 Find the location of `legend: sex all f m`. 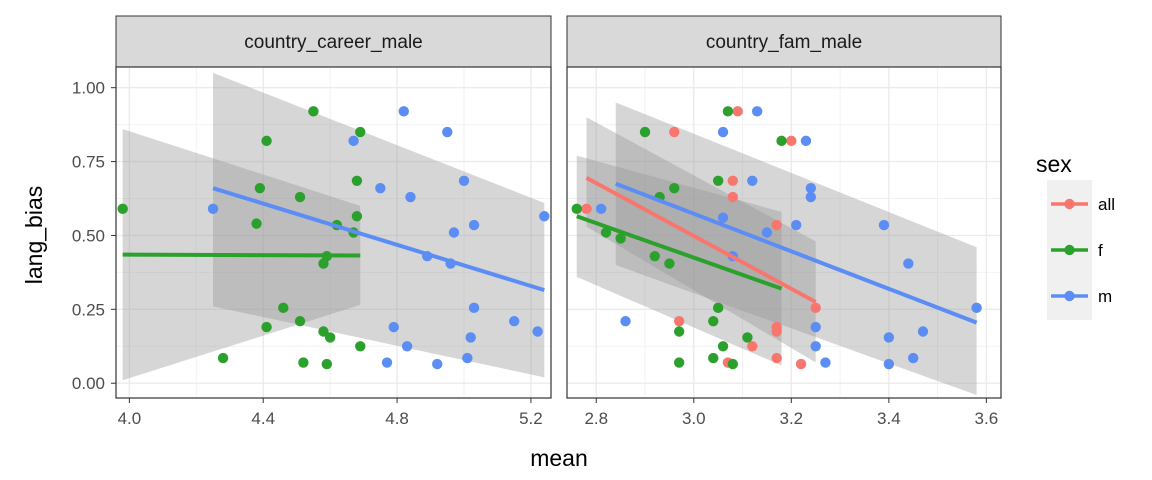

legend: sex all f m is located at coordinates (1075, 235).